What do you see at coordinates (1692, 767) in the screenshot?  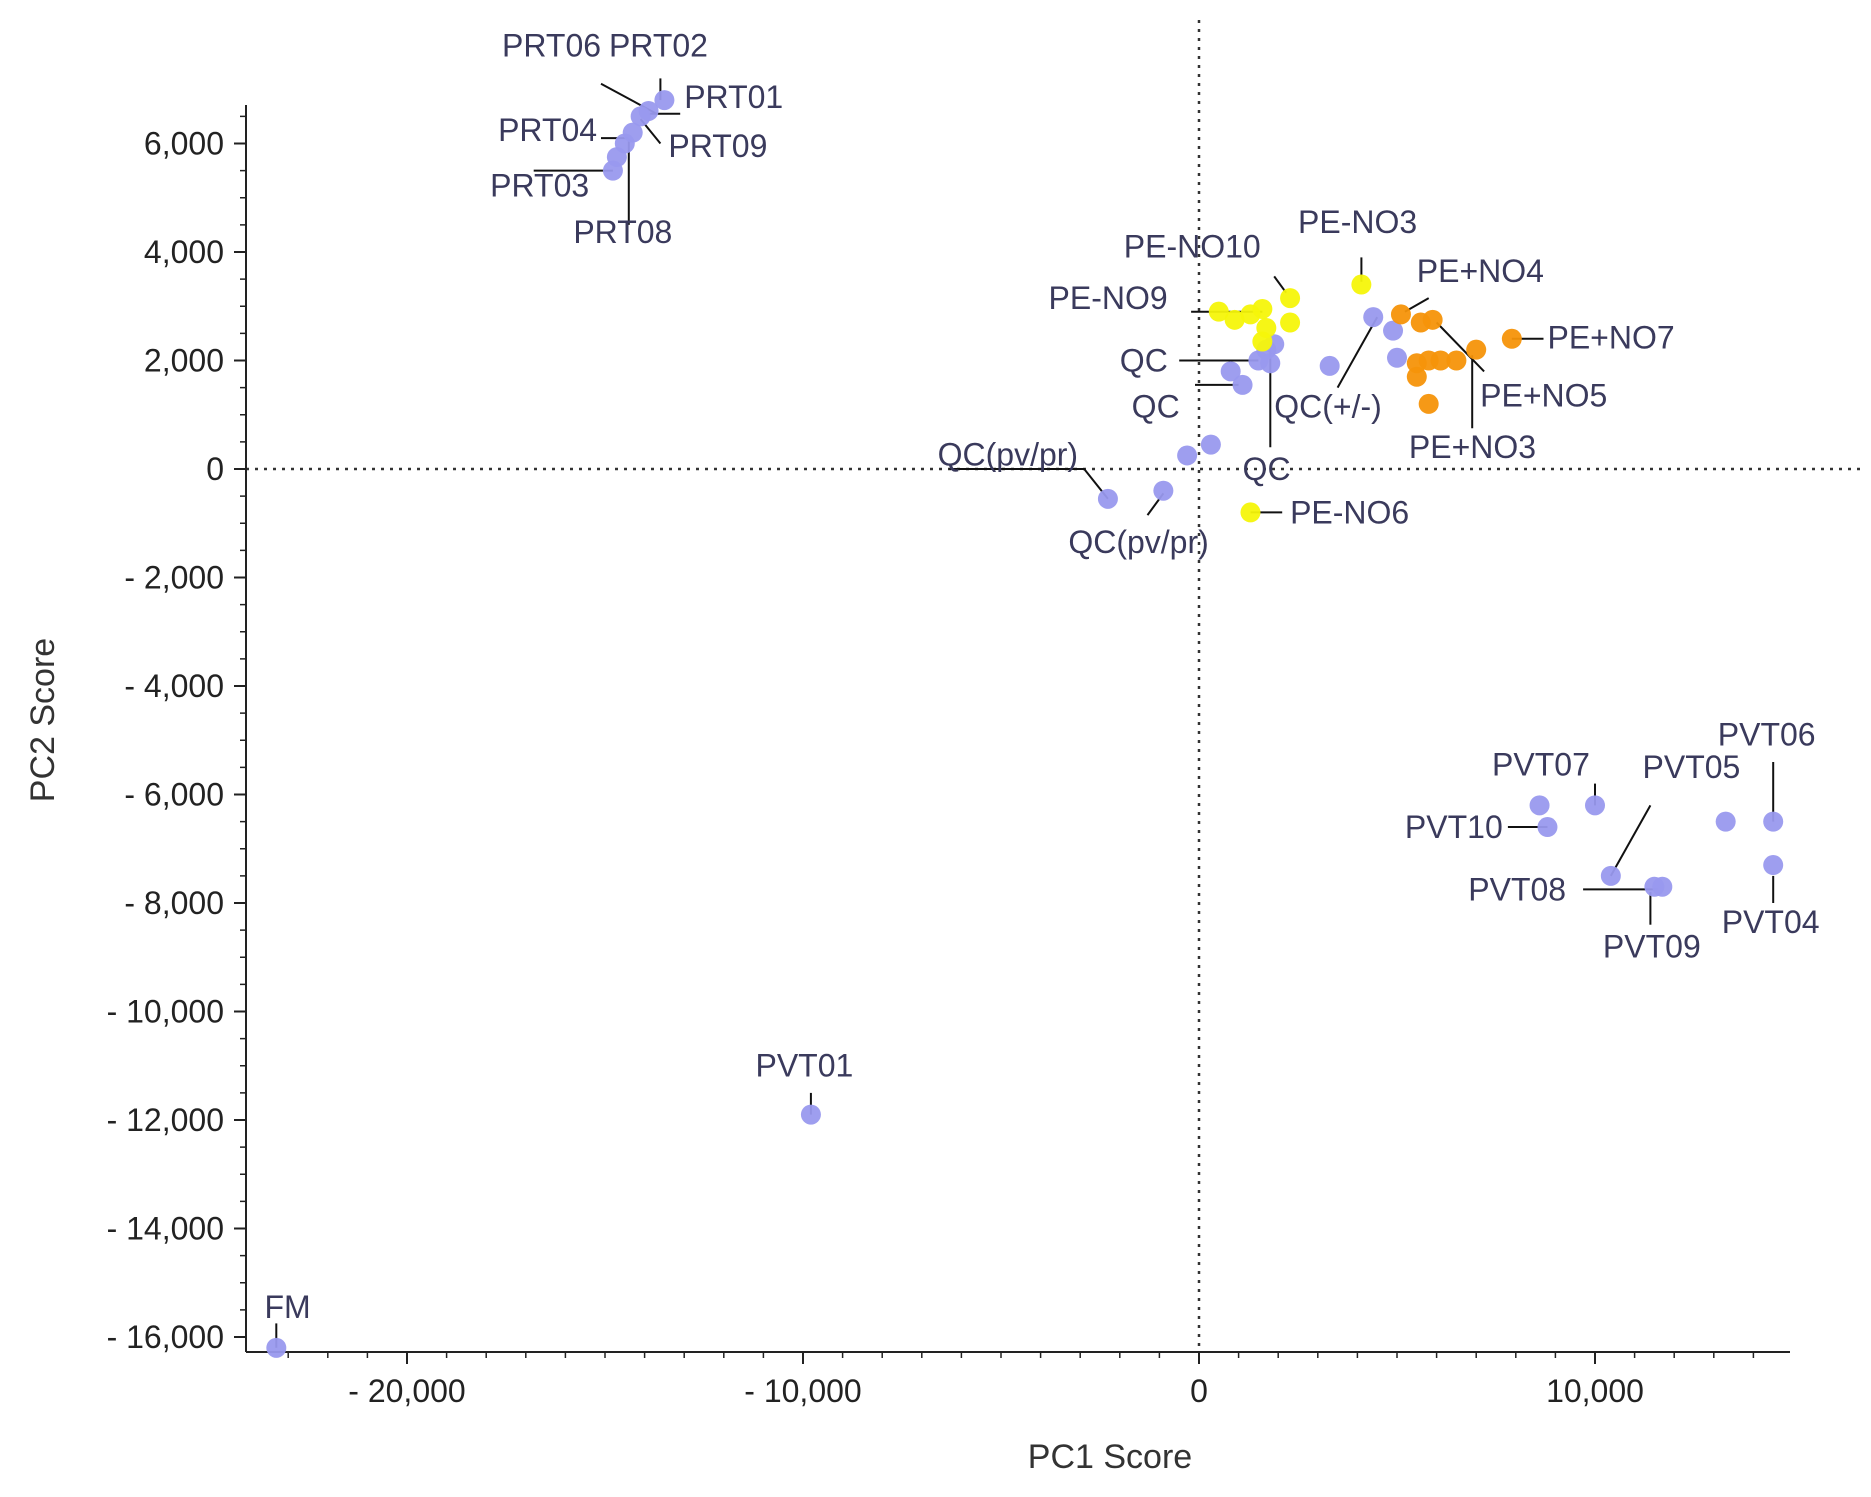 I see `point-label: PVT05` at bounding box center [1692, 767].